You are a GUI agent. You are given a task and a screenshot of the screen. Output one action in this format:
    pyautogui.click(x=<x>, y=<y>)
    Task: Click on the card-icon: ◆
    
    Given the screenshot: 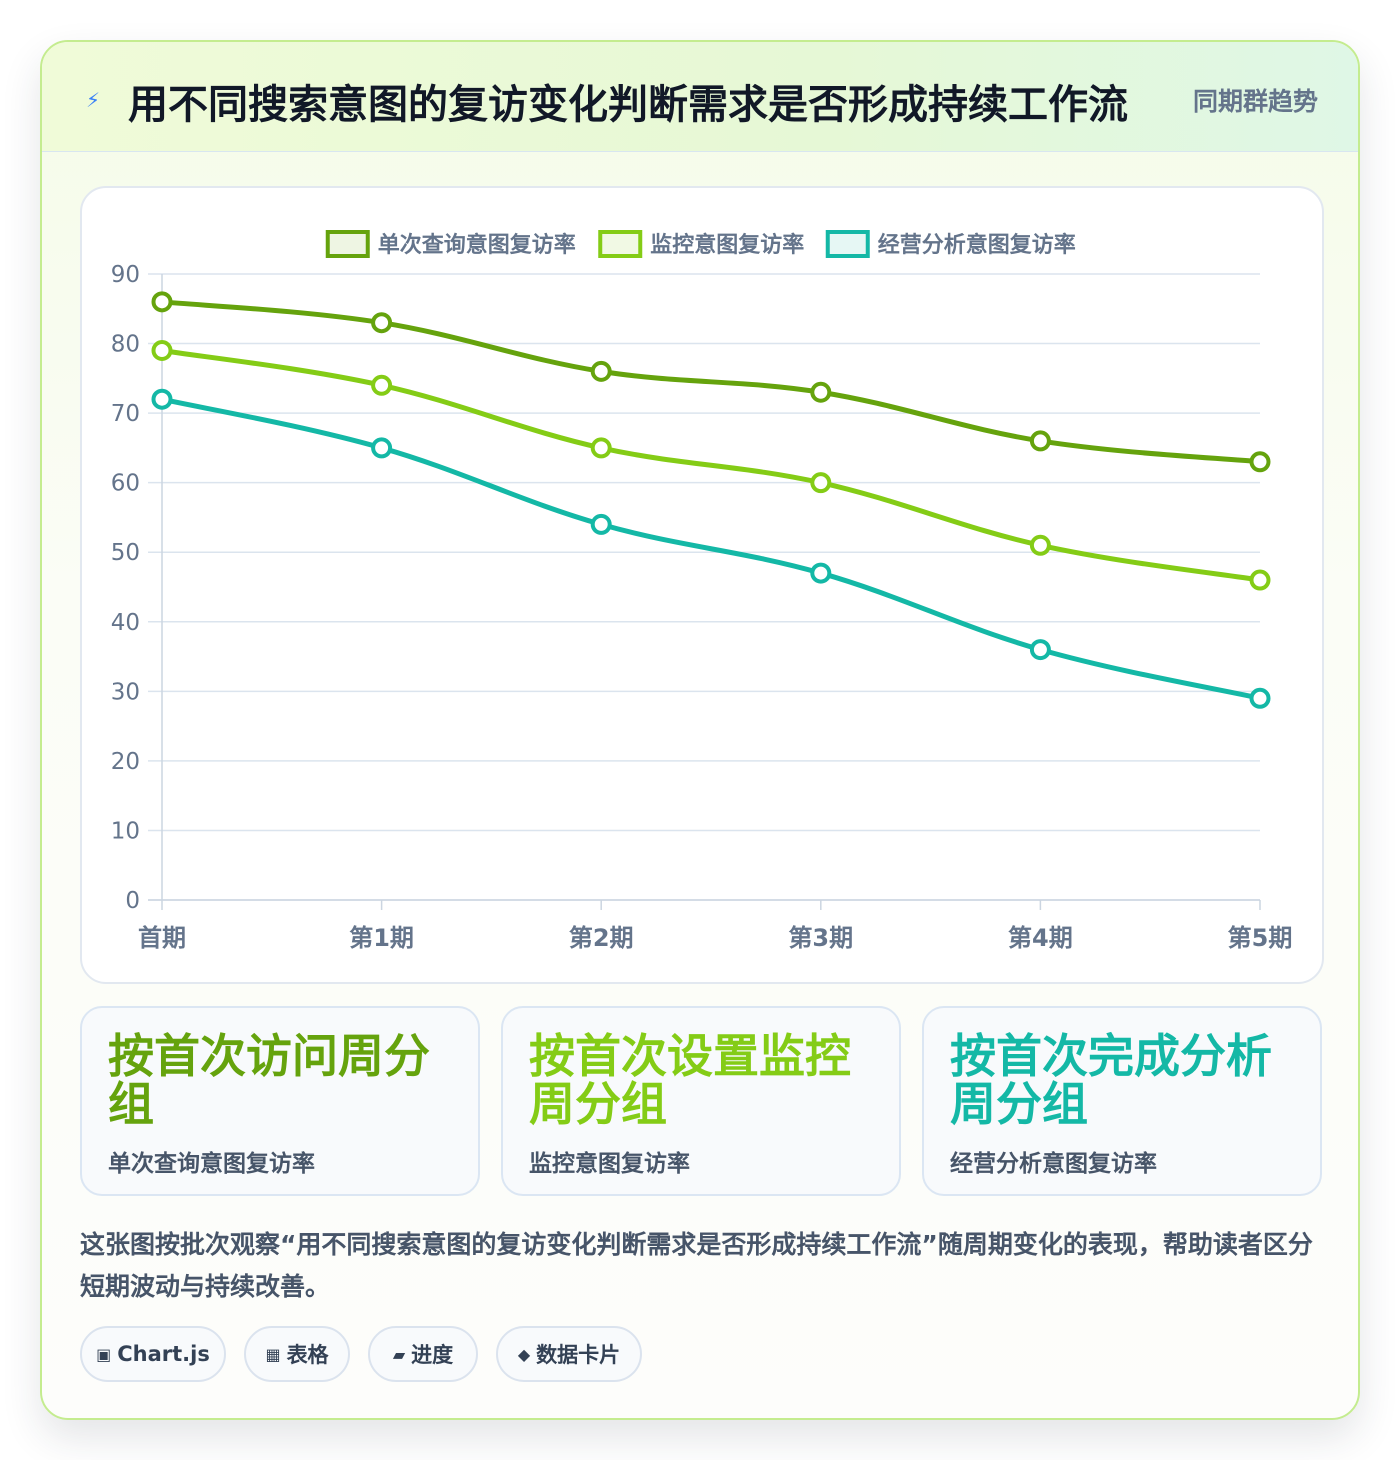 What is the action you would take?
    pyautogui.click(x=524, y=1354)
    